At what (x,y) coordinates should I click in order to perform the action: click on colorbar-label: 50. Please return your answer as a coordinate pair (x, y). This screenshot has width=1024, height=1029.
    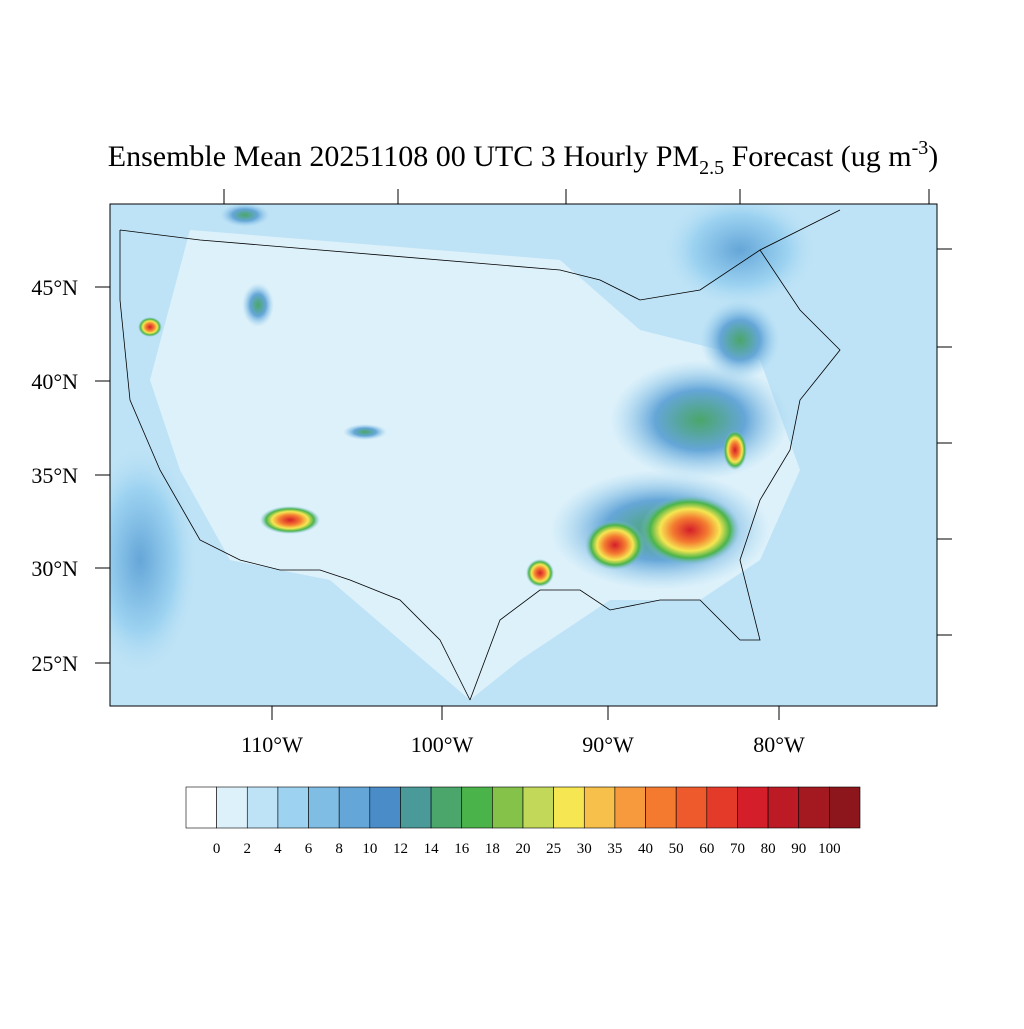
    Looking at the image, I should click on (676, 849).